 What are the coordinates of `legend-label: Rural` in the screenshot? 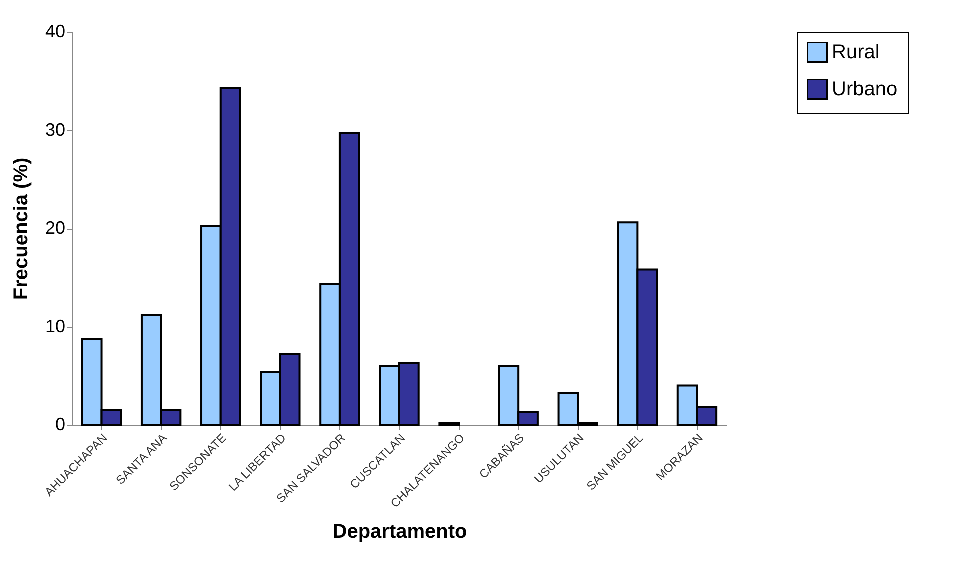 It's located at (856, 53).